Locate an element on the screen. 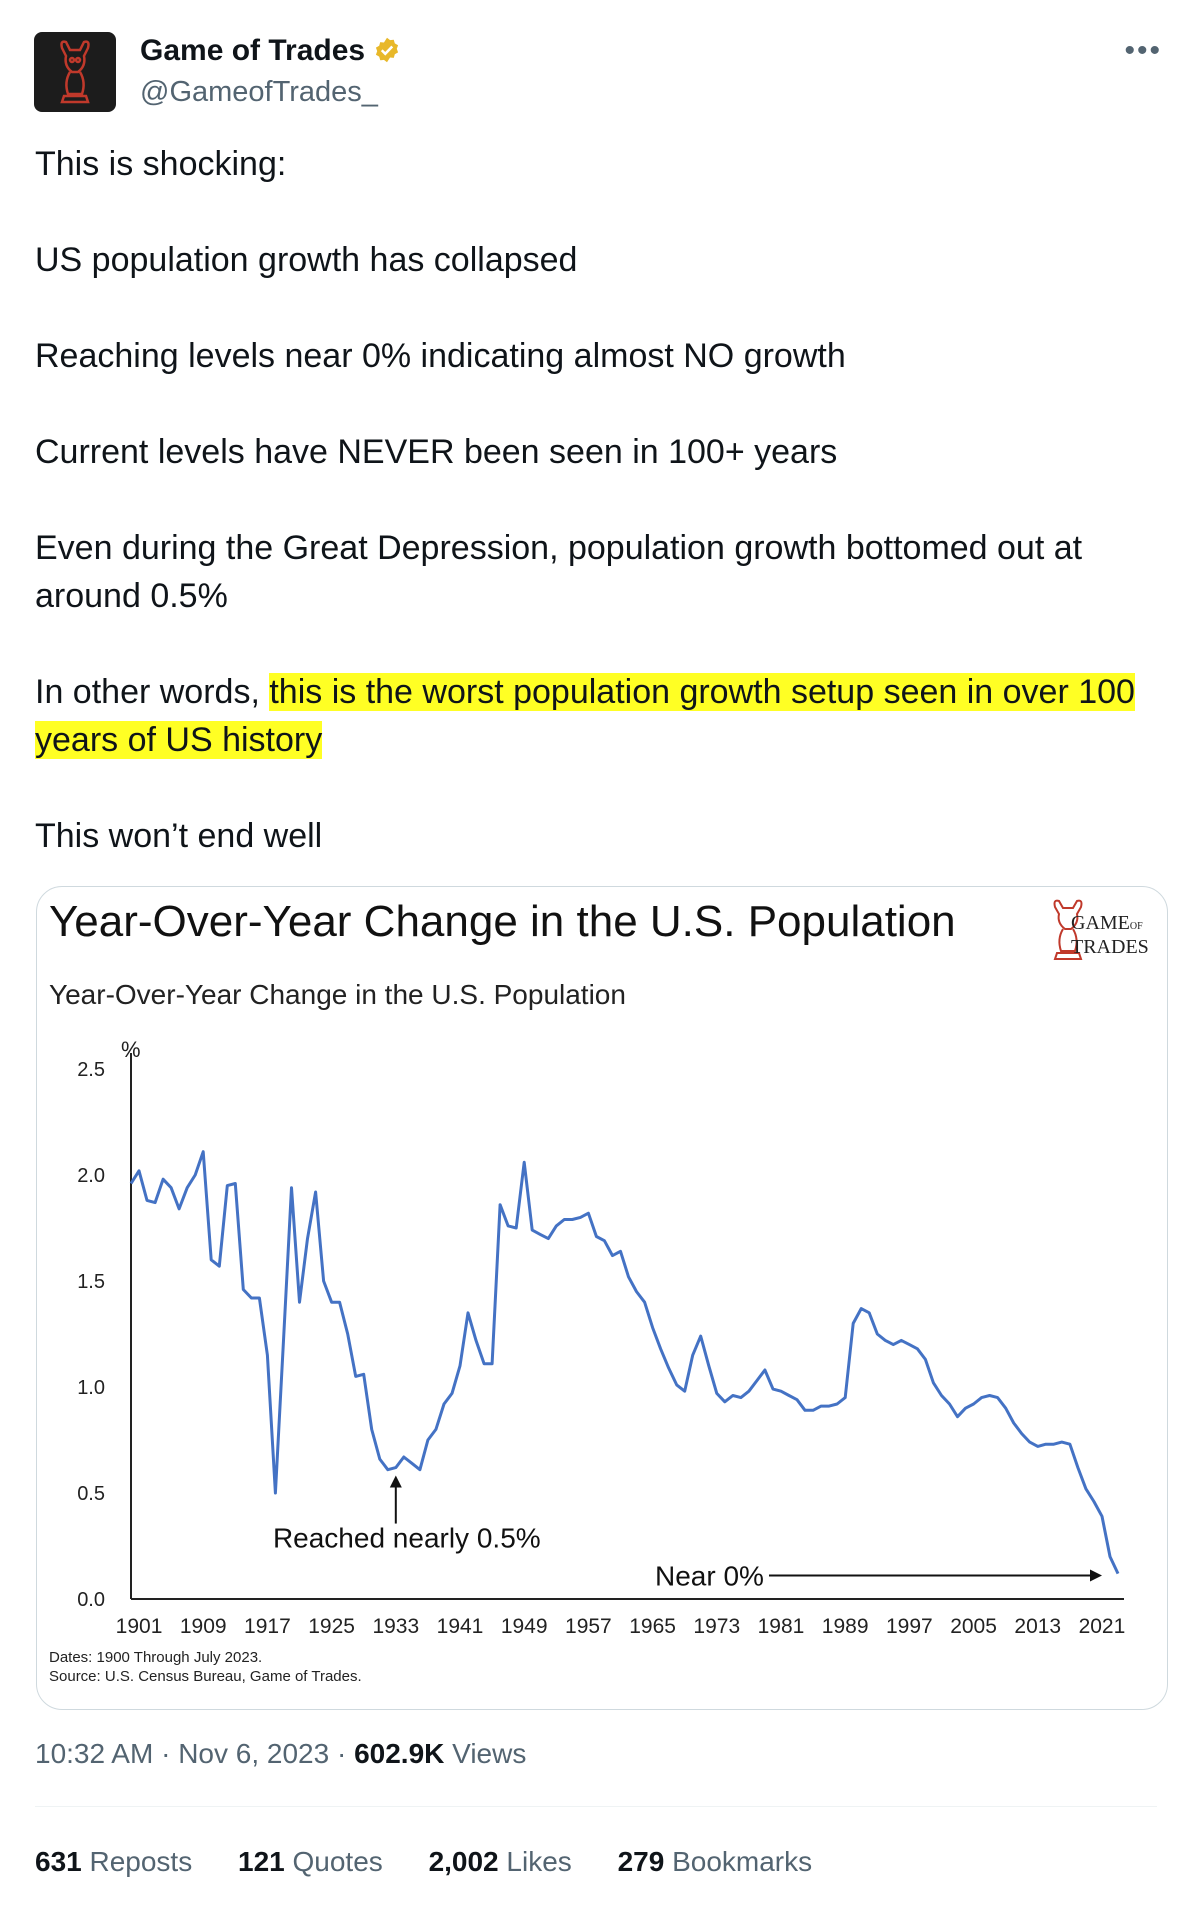 The width and height of the screenshot is (1192, 1914). logo-line-1: GAME is located at coordinates (1100, 923).